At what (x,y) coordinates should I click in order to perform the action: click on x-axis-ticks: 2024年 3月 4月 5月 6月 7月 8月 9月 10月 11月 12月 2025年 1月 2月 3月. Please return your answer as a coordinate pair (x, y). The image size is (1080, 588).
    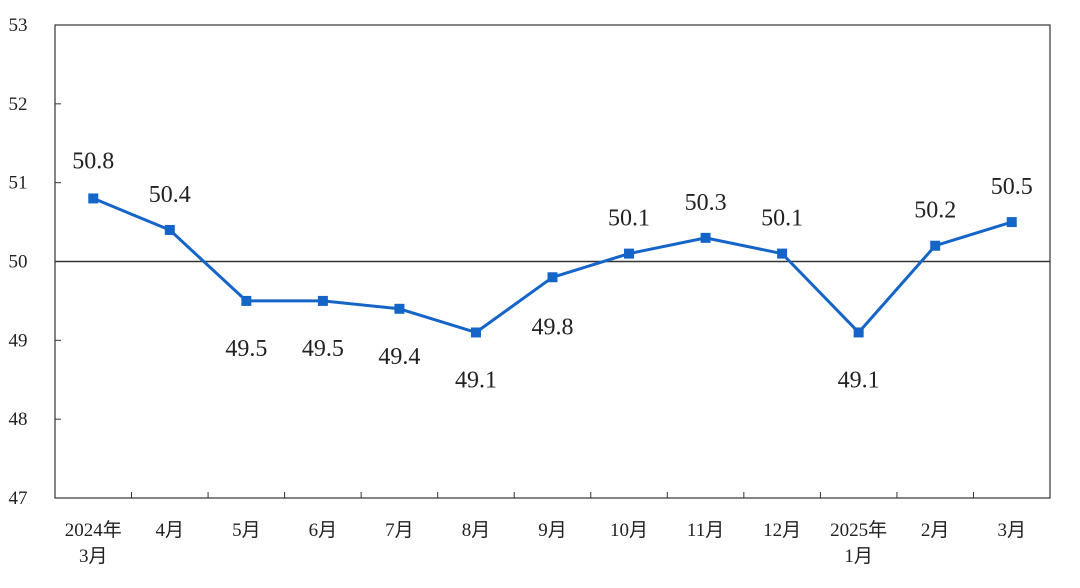
    Looking at the image, I should click on (545, 543).